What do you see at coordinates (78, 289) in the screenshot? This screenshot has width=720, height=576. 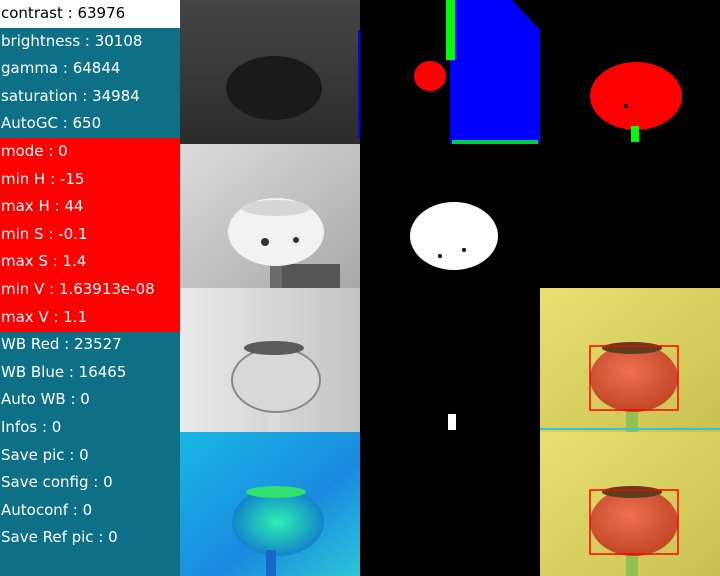 I see `setting-min-v: min V : 1.63913e-08` at bounding box center [78, 289].